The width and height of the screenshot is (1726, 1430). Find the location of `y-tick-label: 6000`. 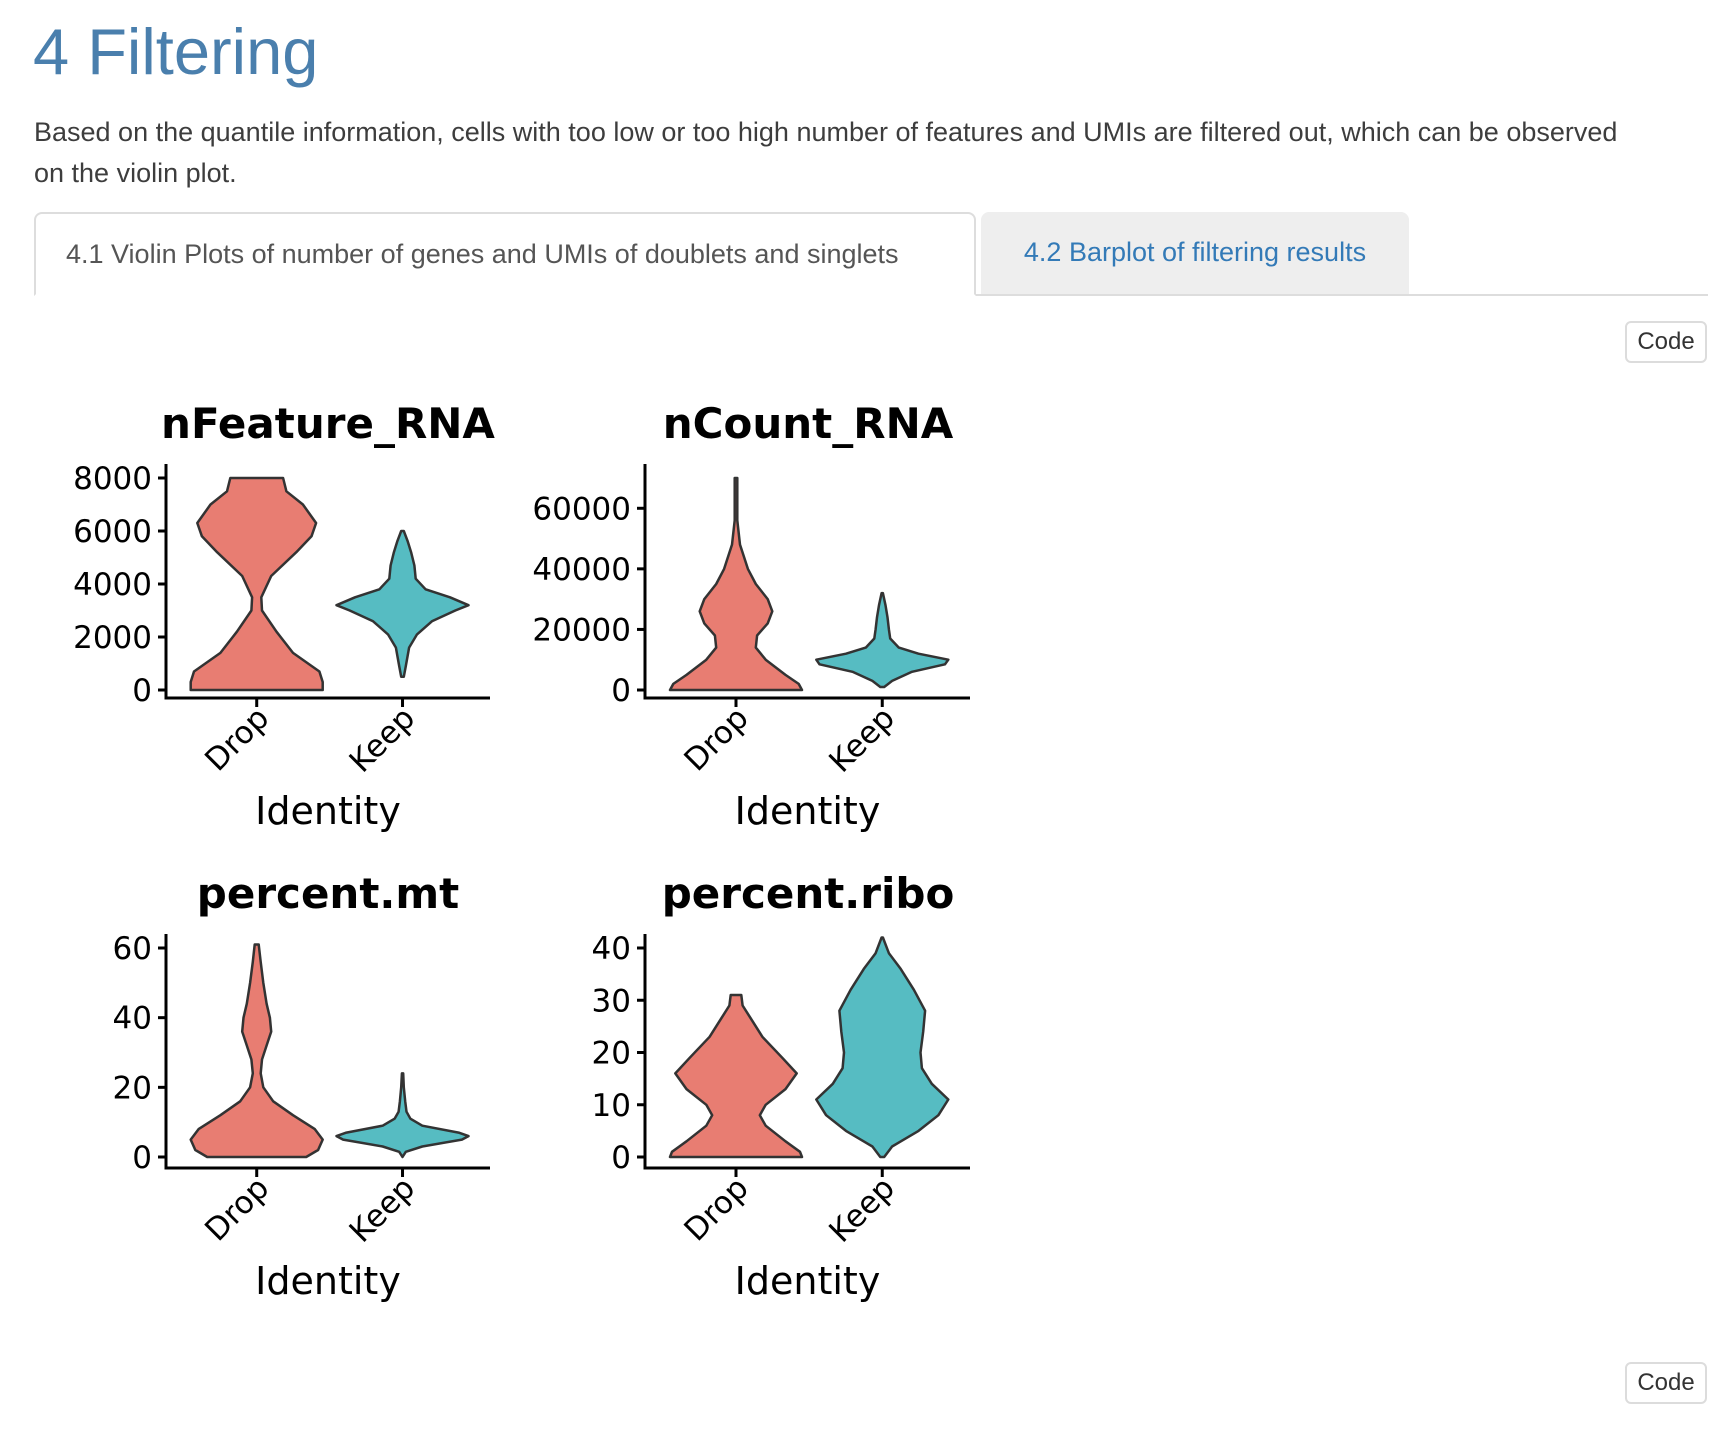

y-tick-label: 6000 is located at coordinates (112, 532).